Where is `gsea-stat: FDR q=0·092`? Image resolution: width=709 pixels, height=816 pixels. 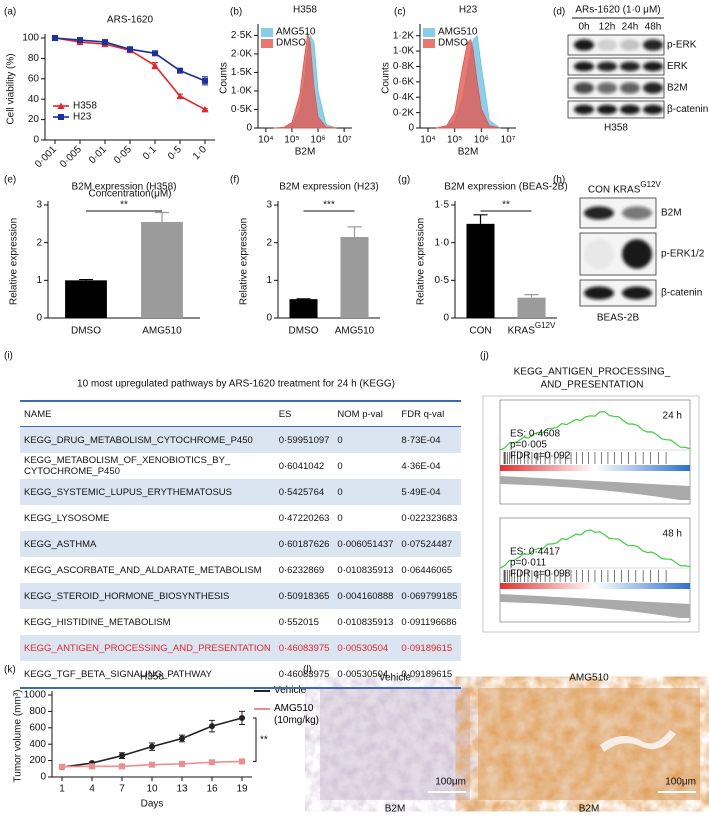
gsea-stat: FDR q=0·092 is located at coordinates (540, 456).